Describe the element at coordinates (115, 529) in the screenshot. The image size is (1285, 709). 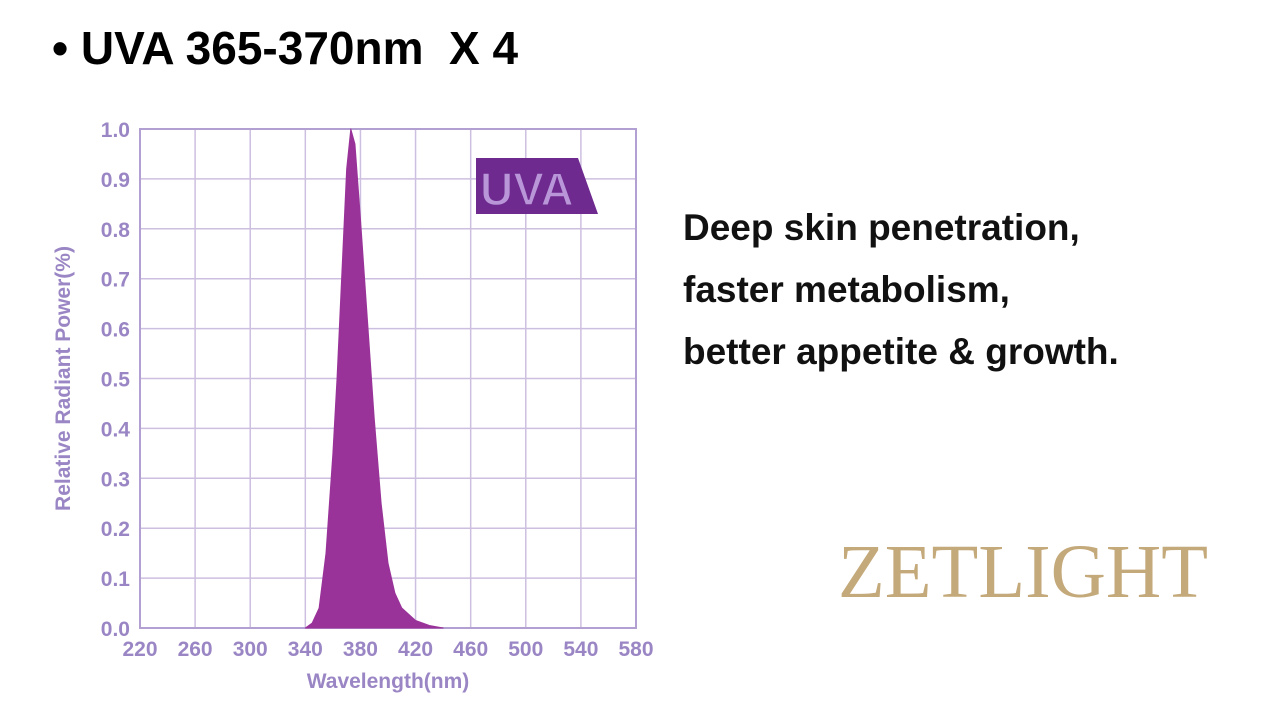
I see `y-tick-label: 0.2` at that location.